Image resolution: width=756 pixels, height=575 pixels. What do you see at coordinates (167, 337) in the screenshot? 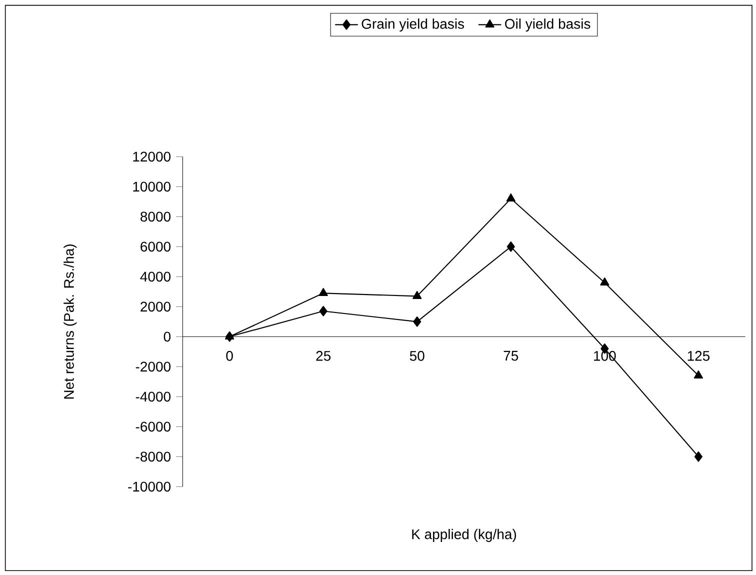
I see `y-tick-label: 0` at bounding box center [167, 337].